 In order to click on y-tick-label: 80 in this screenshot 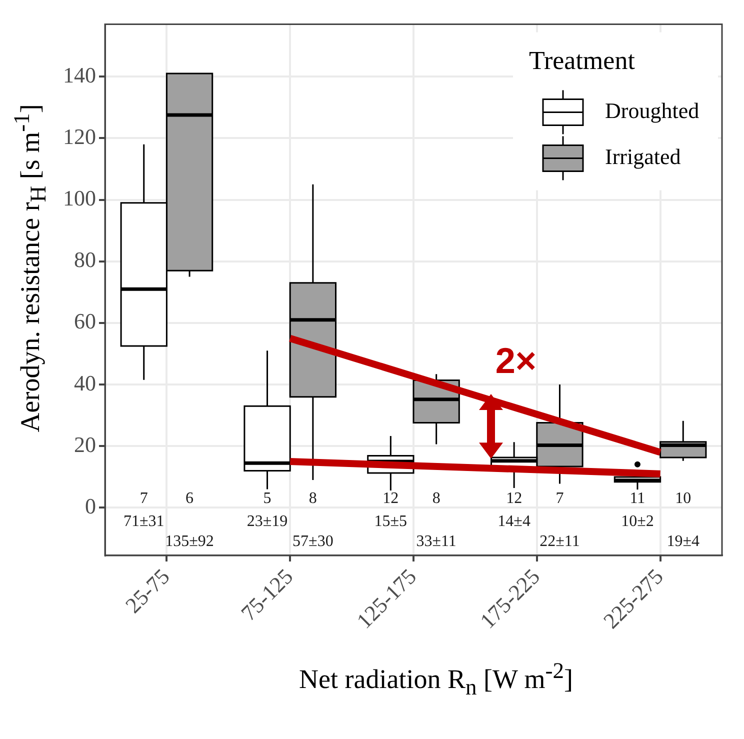, I will do `click(85, 259)`.